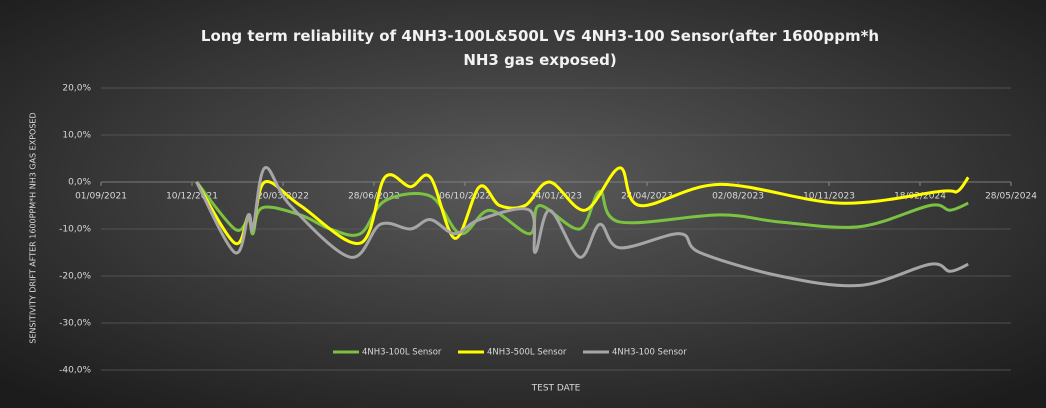 Image resolution: width=1046 pixels, height=408 pixels. I want to click on x-tick-label: 10/12/2021, so click(192, 197).